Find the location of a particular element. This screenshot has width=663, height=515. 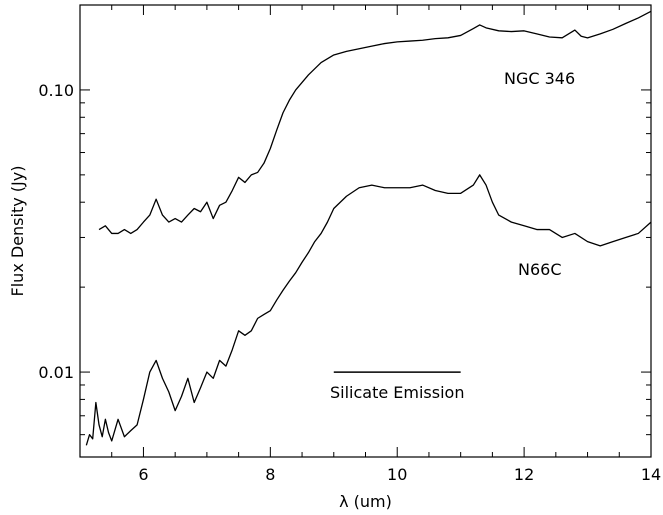

annotation-layer: Silicate Emission is located at coordinates (397, 386).